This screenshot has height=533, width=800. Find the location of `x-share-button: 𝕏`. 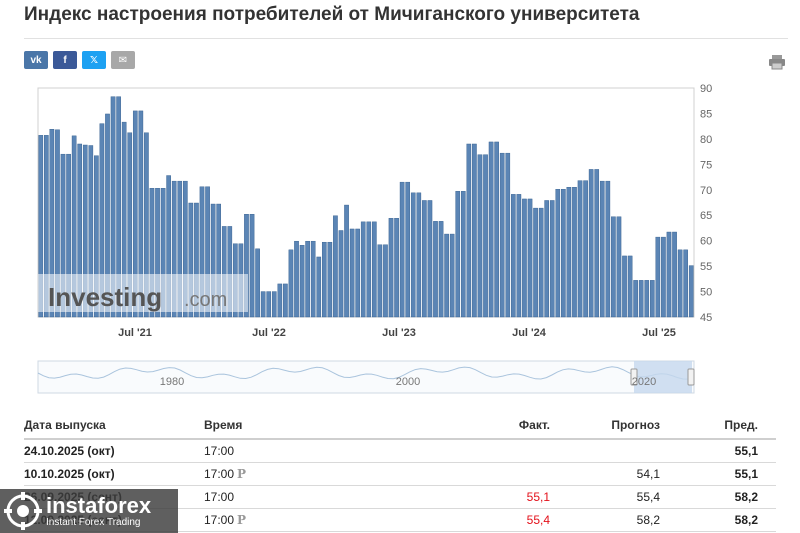

x-share-button: 𝕏 is located at coordinates (94, 60).